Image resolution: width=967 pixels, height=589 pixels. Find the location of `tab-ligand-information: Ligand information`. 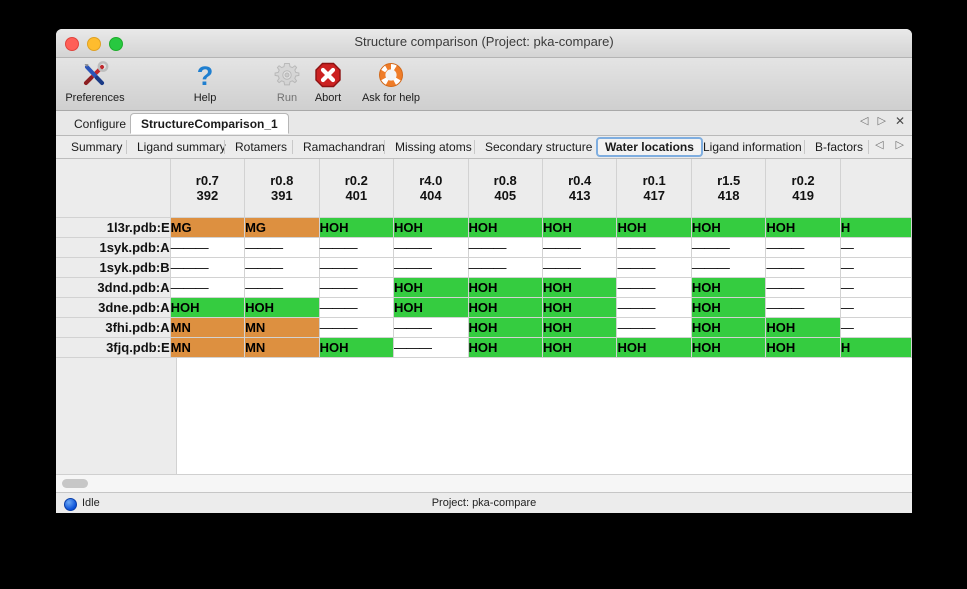

tab-ligand-information: Ligand information is located at coordinates (752, 147).